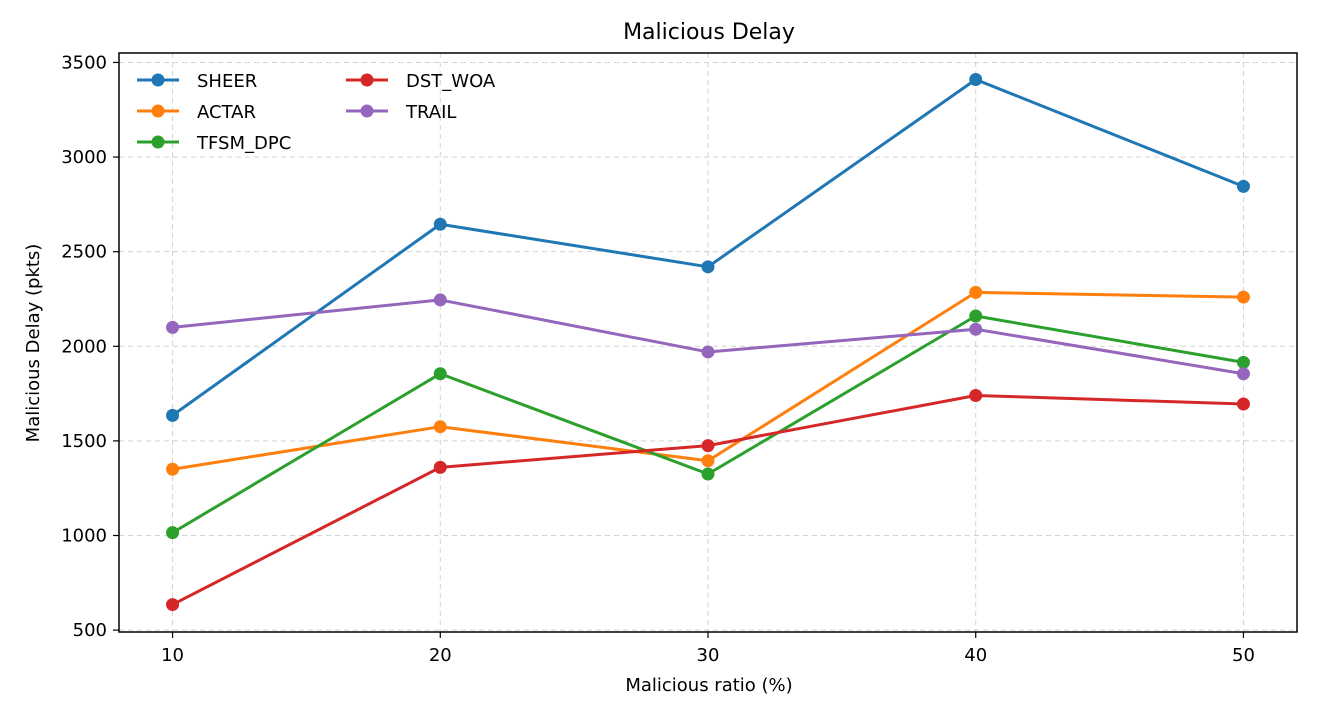 This screenshot has width=1320, height=720. Describe the element at coordinates (708, 655) in the screenshot. I see `x-tick-label: 30` at that location.